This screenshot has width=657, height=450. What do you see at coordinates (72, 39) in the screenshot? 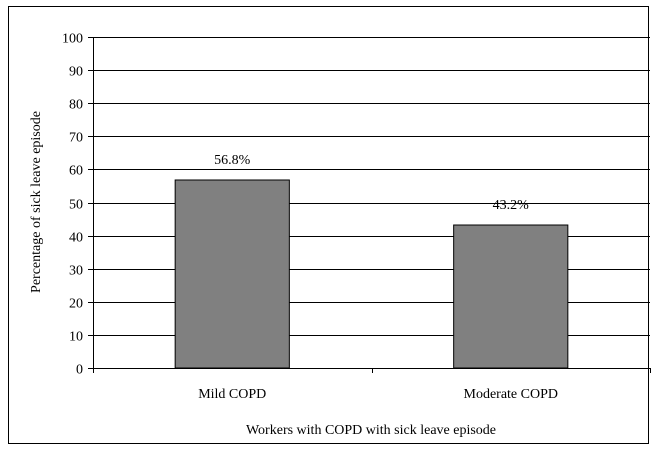
I see `y-tick-label-100: 100` at bounding box center [72, 39].